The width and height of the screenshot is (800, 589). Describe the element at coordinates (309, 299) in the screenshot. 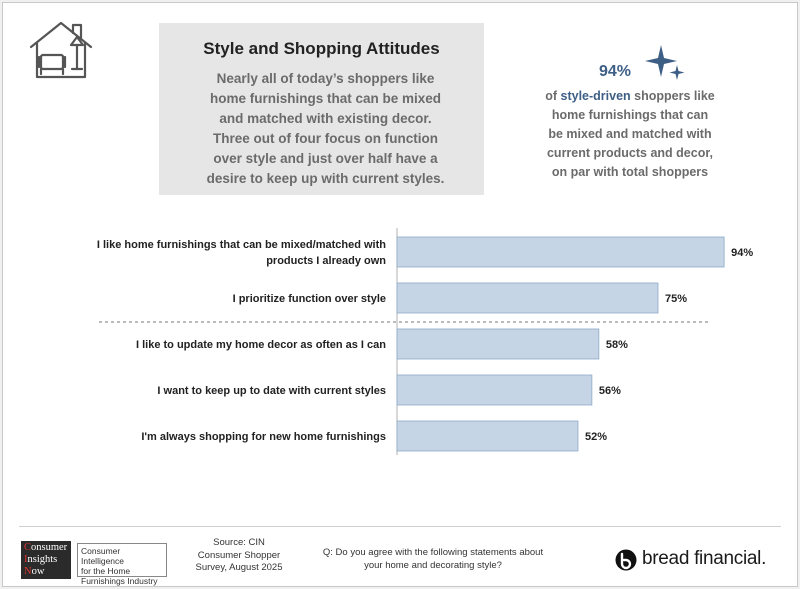

I see `category-label: I prioritize function over style` at that location.